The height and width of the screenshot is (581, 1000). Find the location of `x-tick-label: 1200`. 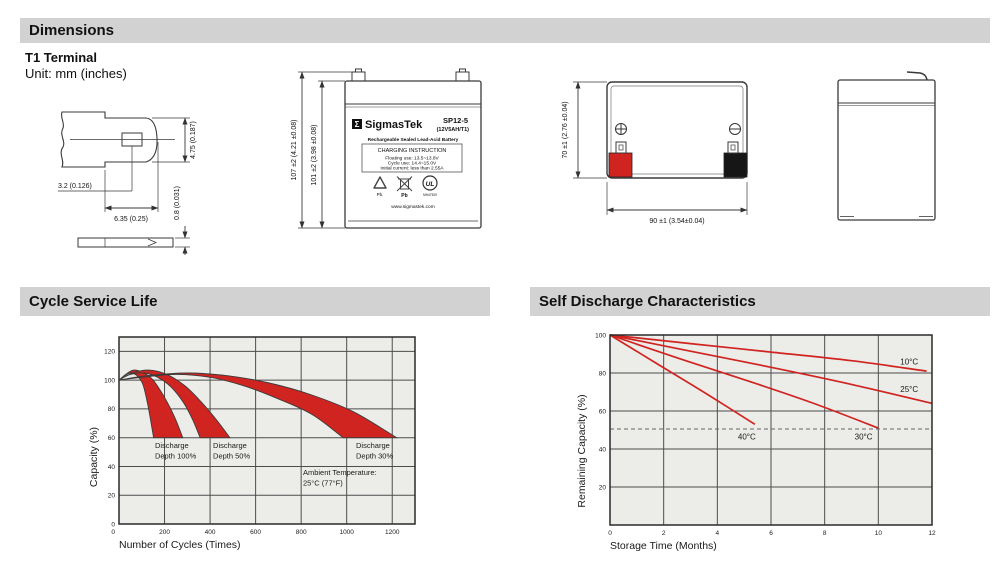

x-tick-label: 1200 is located at coordinates (392, 532).